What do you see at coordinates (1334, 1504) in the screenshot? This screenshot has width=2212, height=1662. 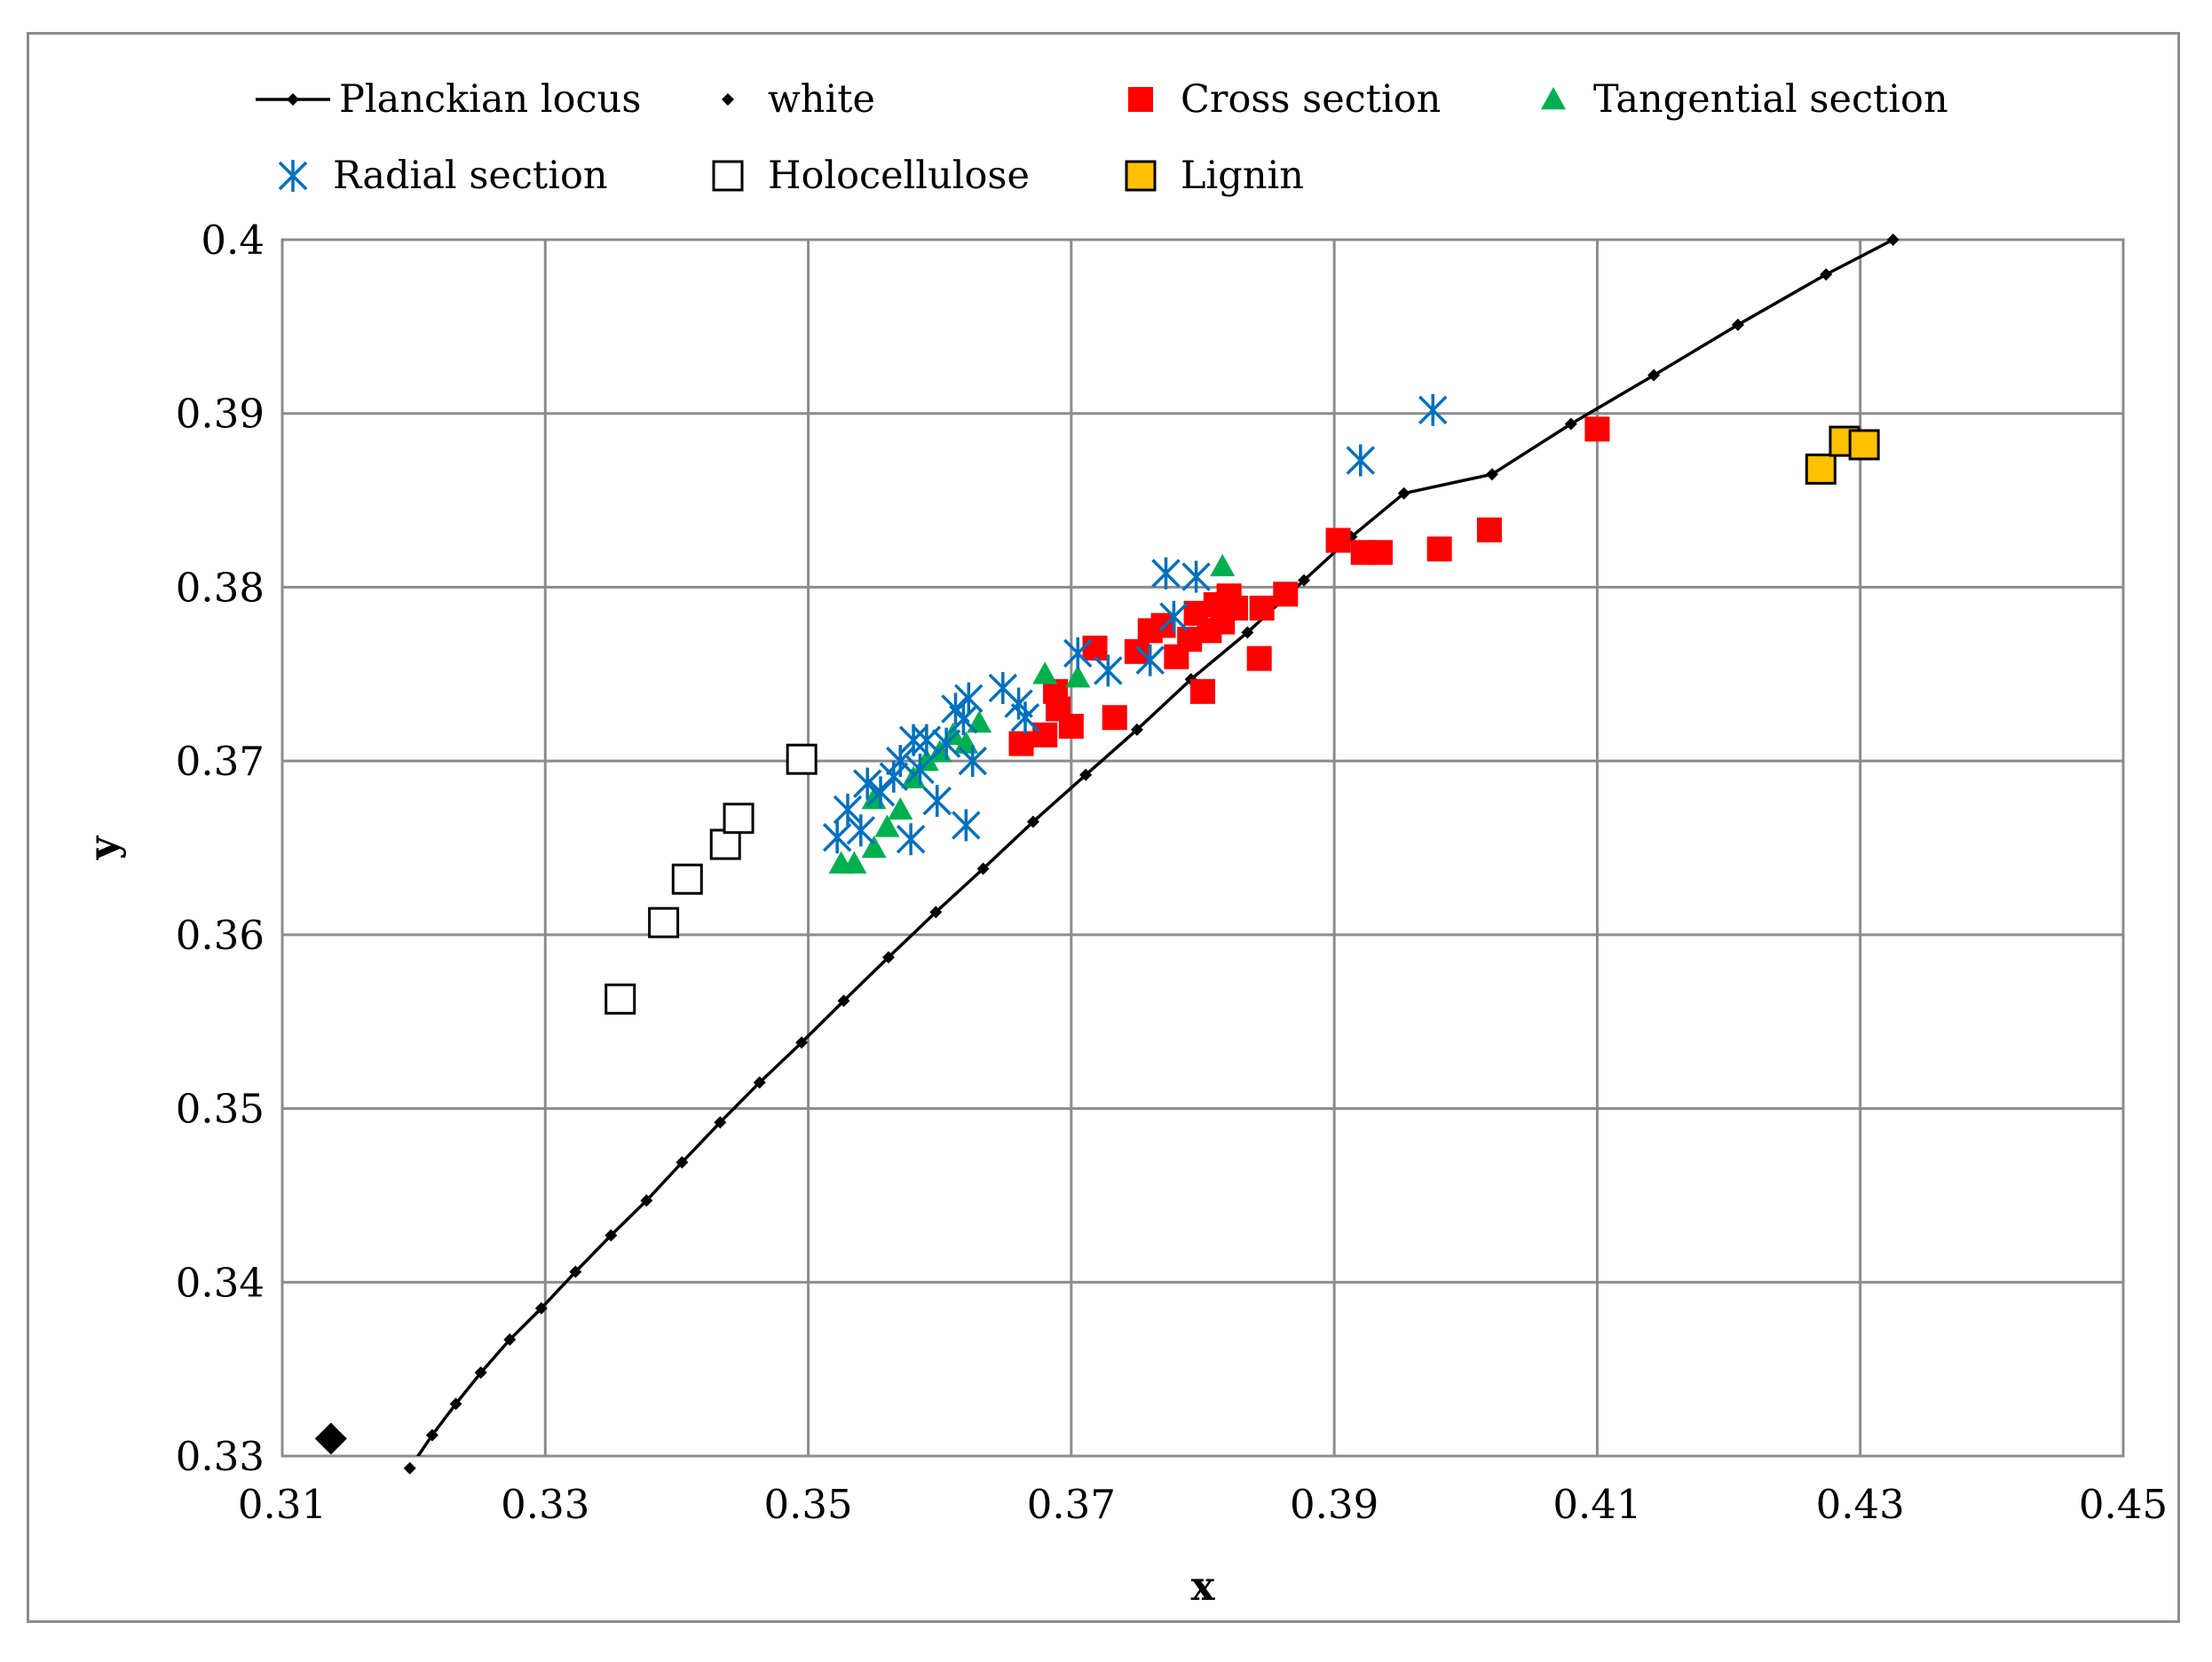 I see `x-tick-label: 0.39` at bounding box center [1334, 1504].